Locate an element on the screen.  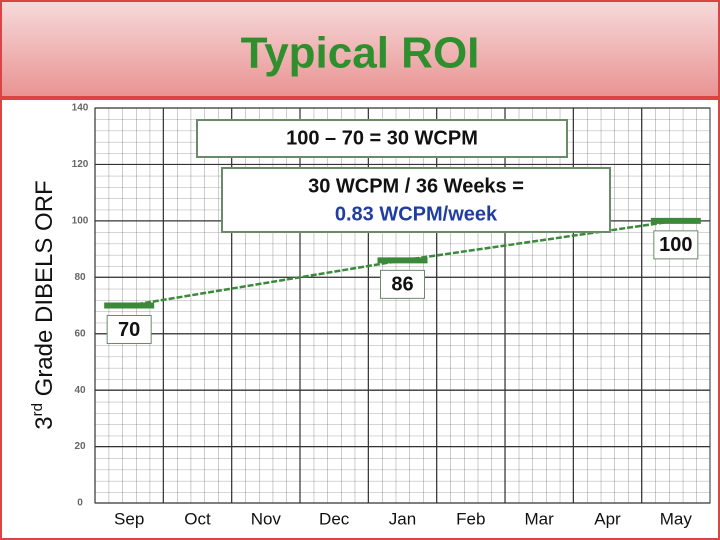
x-tick-label: Sep is located at coordinates (129, 518).